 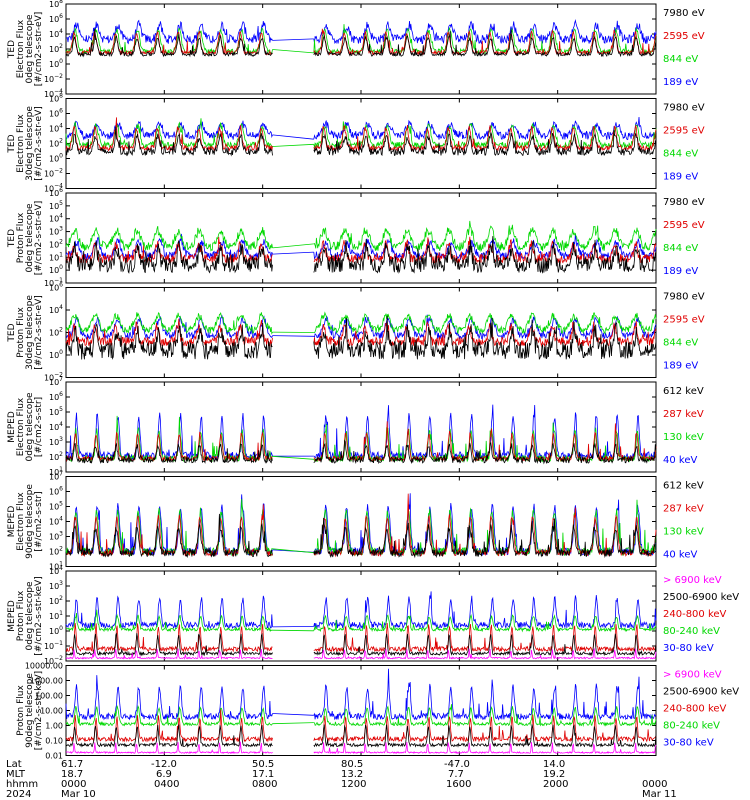 What do you see at coordinates (683, 391) in the screenshot?
I see `legend-entry: 612 keV` at bounding box center [683, 391].